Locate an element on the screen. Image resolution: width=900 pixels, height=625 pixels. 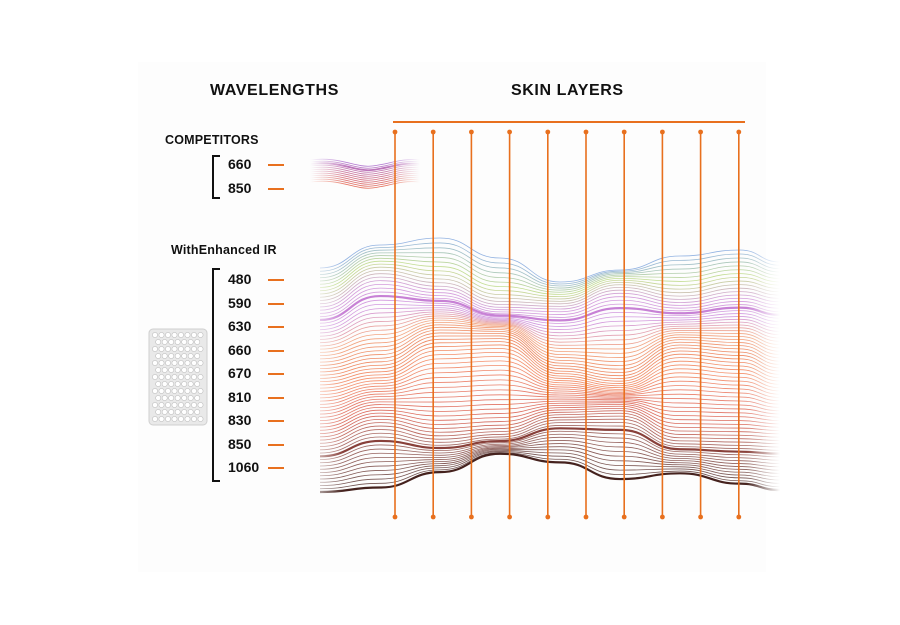
enhanced-wavelength-590: 590 is located at coordinates (240, 302).